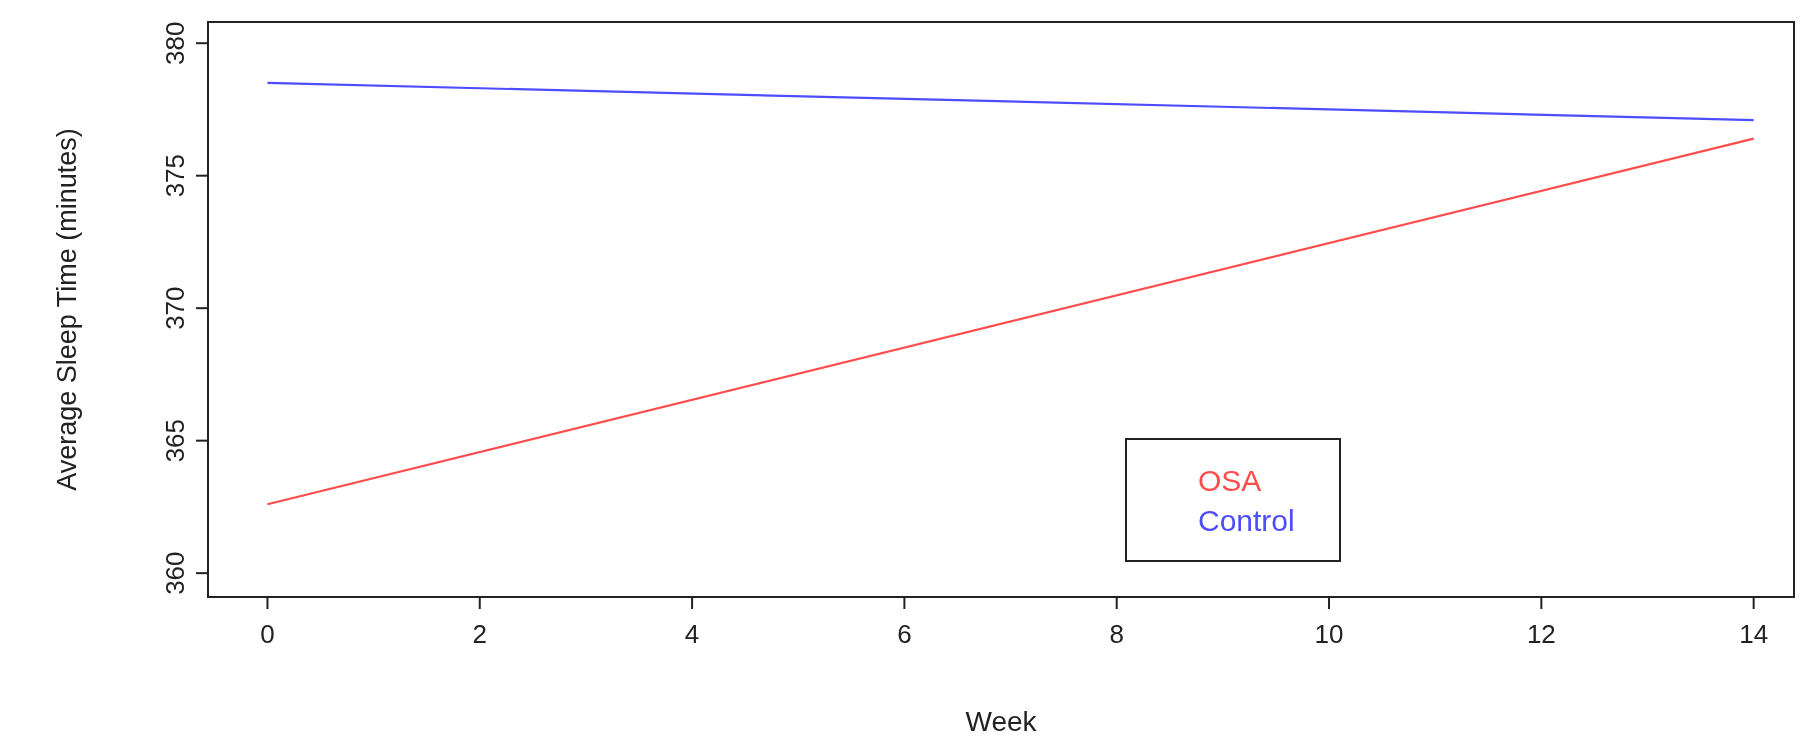 This screenshot has height=753, width=1808. What do you see at coordinates (1230, 480) in the screenshot?
I see `text: OSA` at bounding box center [1230, 480].